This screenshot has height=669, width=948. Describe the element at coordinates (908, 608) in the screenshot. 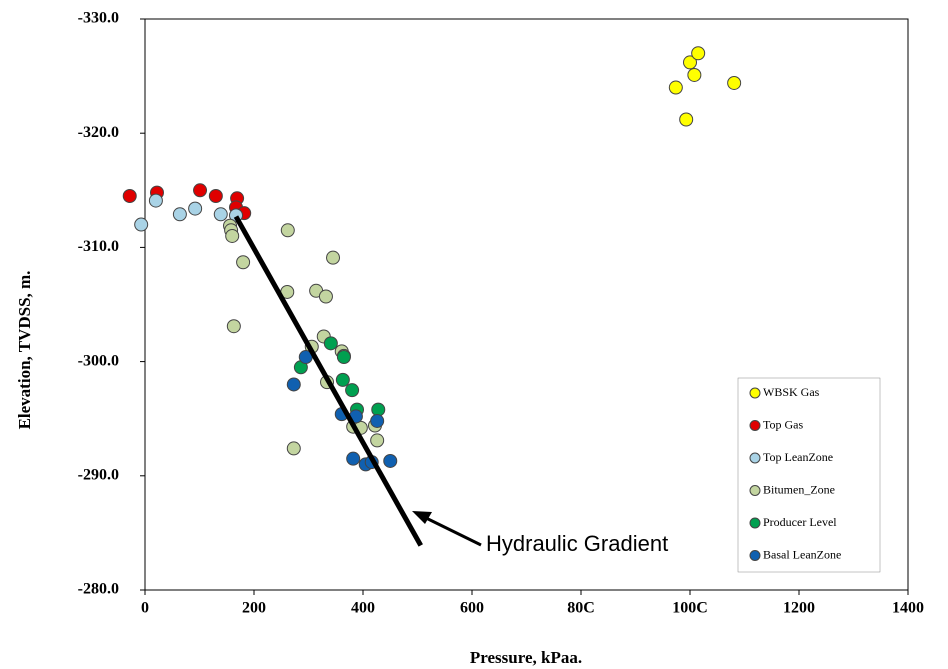

I see `x-tick-label: 1400` at that location.